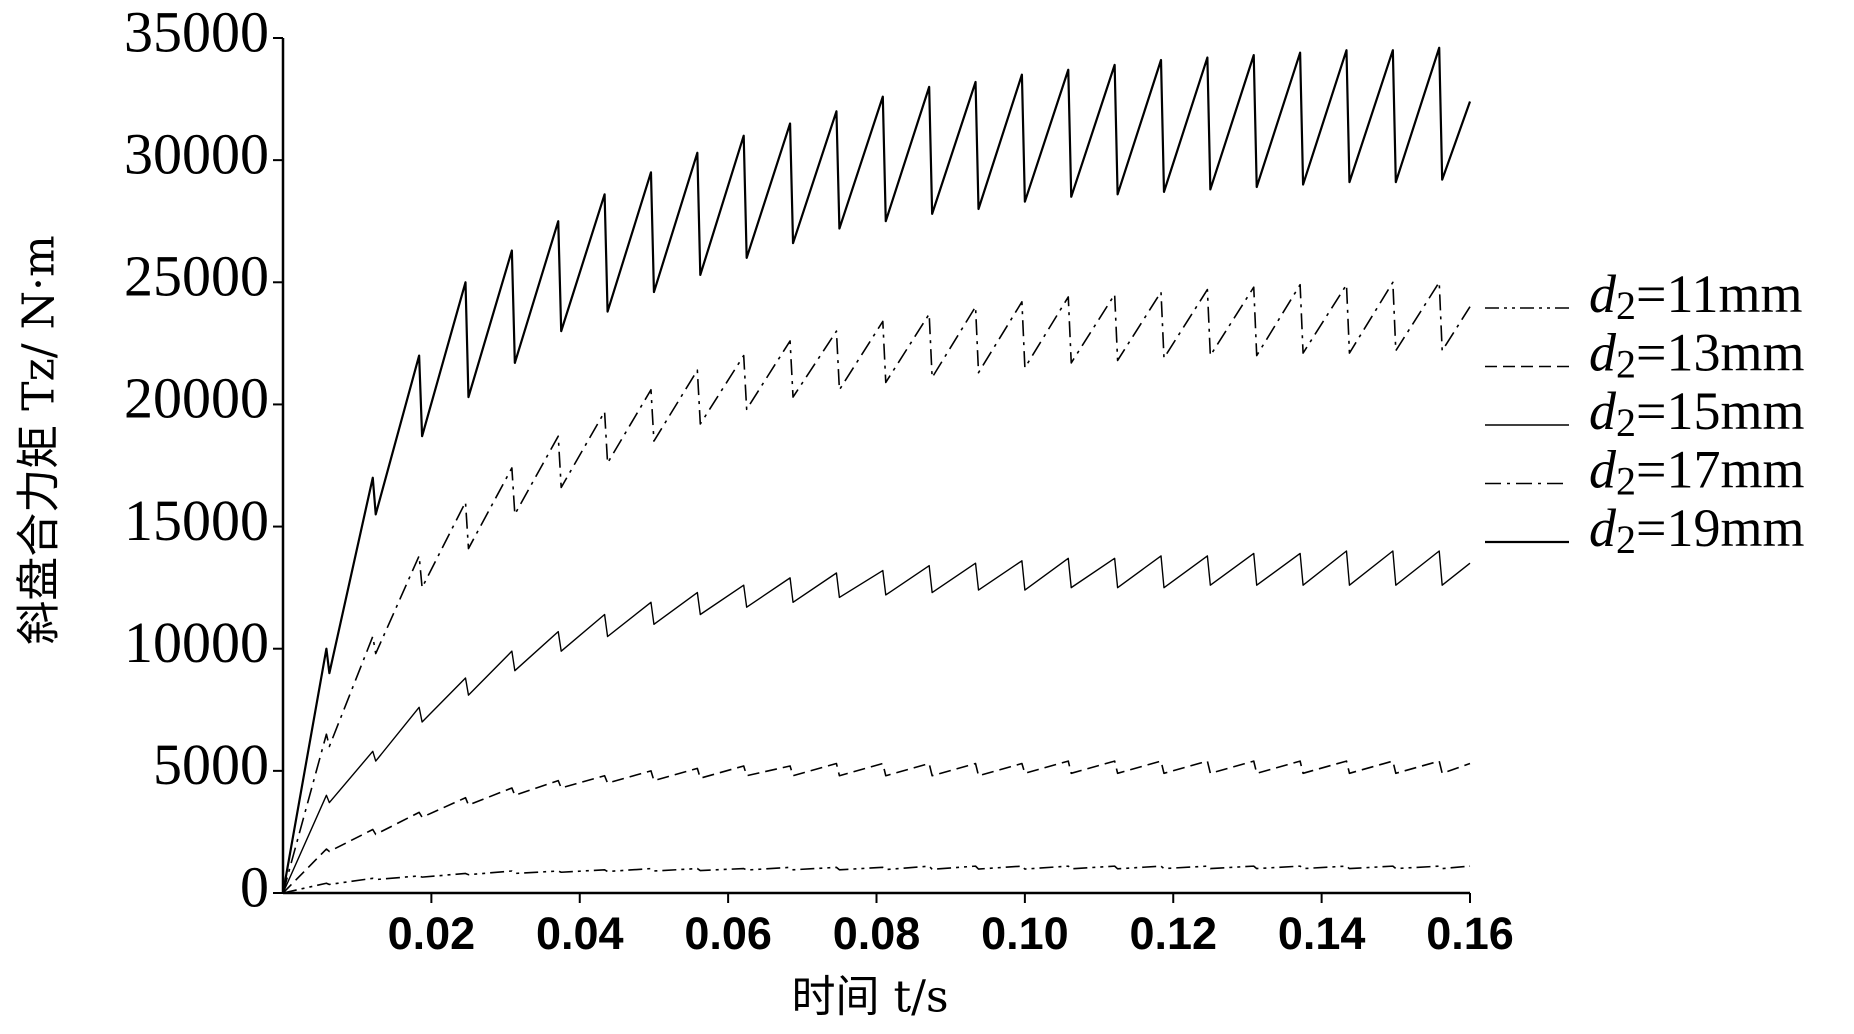 The height and width of the screenshot is (1034, 1854). I want to click on x-tick-label: 0.12, so click(1173, 933).